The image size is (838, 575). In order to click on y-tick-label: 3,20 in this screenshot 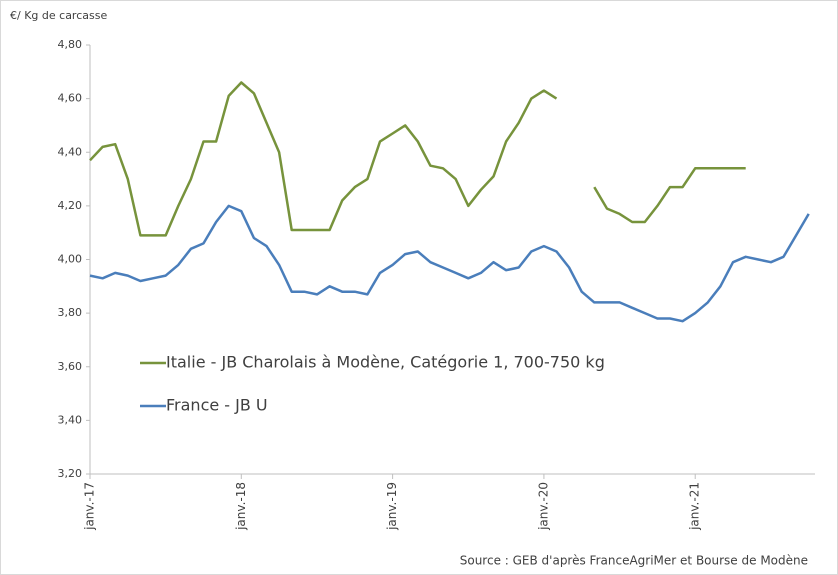, I will do `click(70, 473)`.